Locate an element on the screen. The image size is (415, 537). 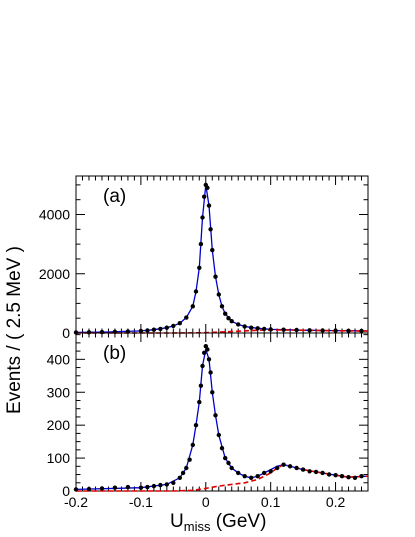
panel-label: (a) is located at coordinates (114, 196).